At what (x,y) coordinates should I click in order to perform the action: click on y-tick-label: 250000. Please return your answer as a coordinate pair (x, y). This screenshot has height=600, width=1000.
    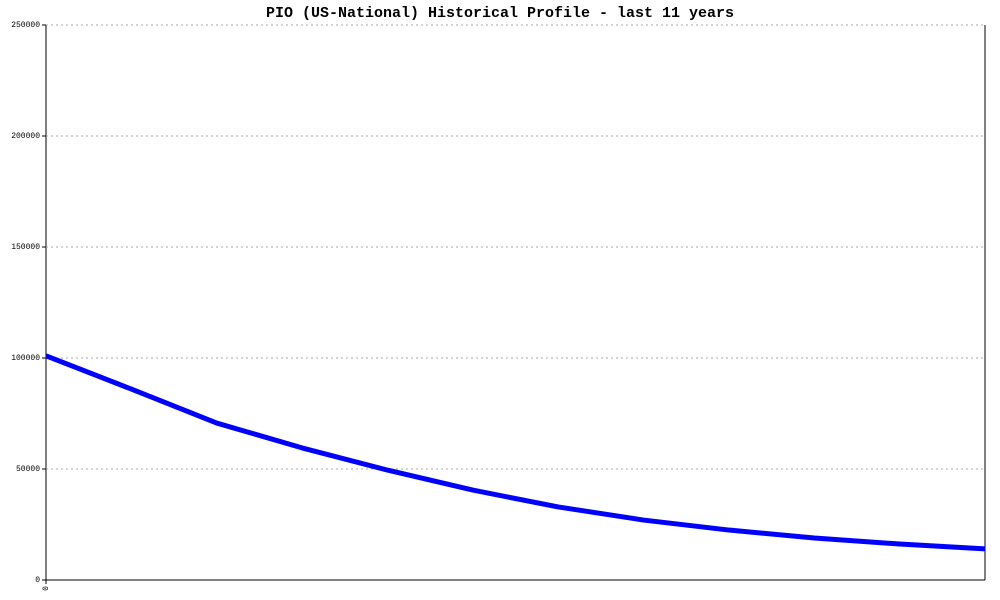
    Looking at the image, I should click on (25, 25).